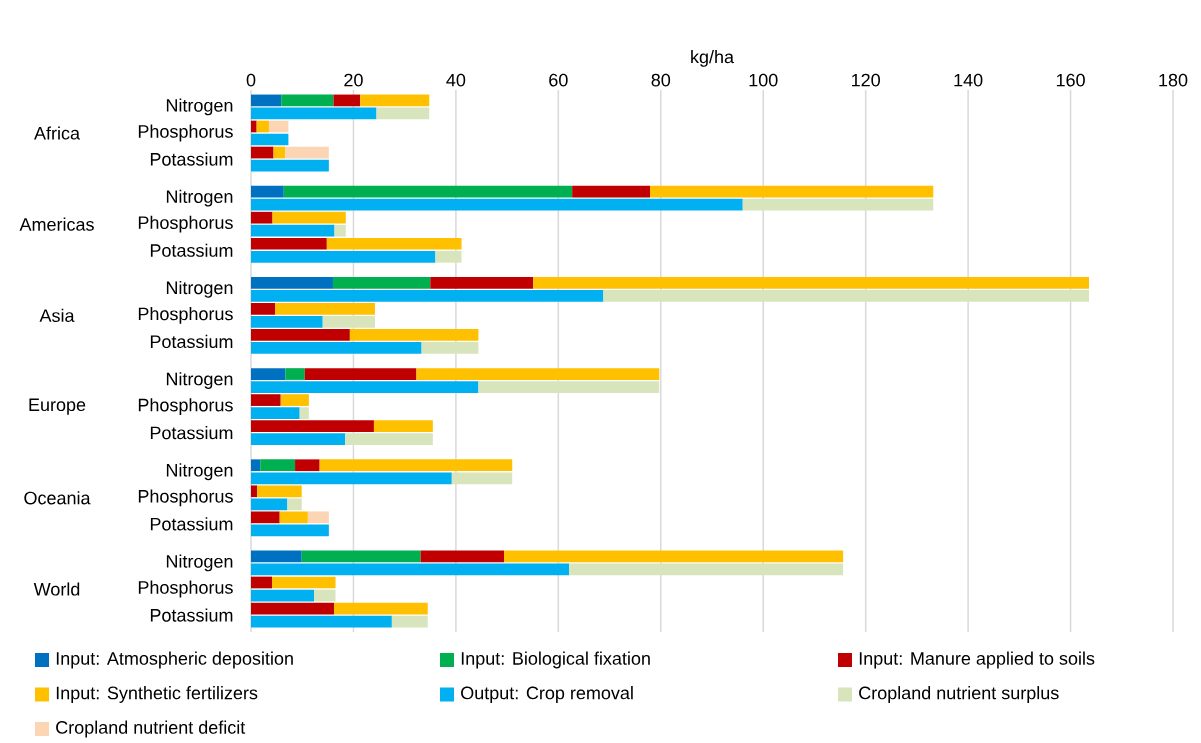  I want to click on text: Asia, so click(57, 315).